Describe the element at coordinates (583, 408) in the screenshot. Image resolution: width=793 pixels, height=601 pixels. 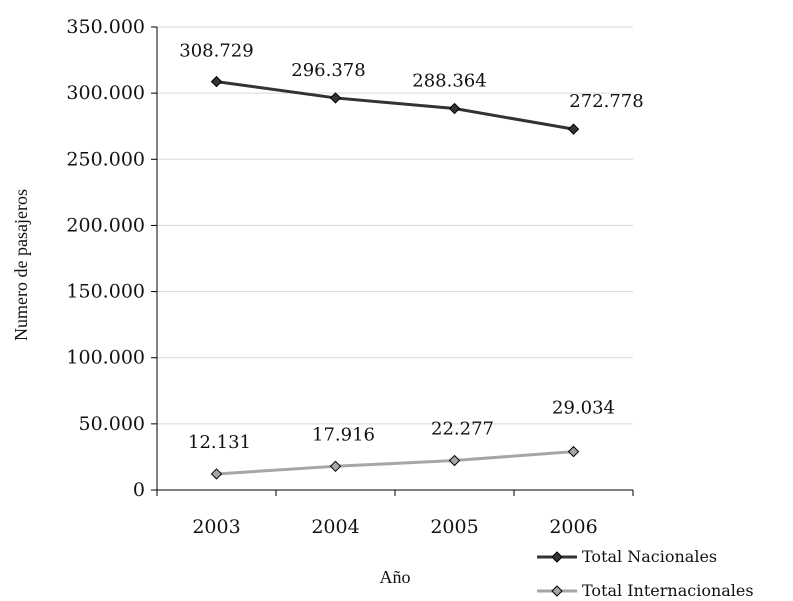
I see `data-label: 29.034` at that location.